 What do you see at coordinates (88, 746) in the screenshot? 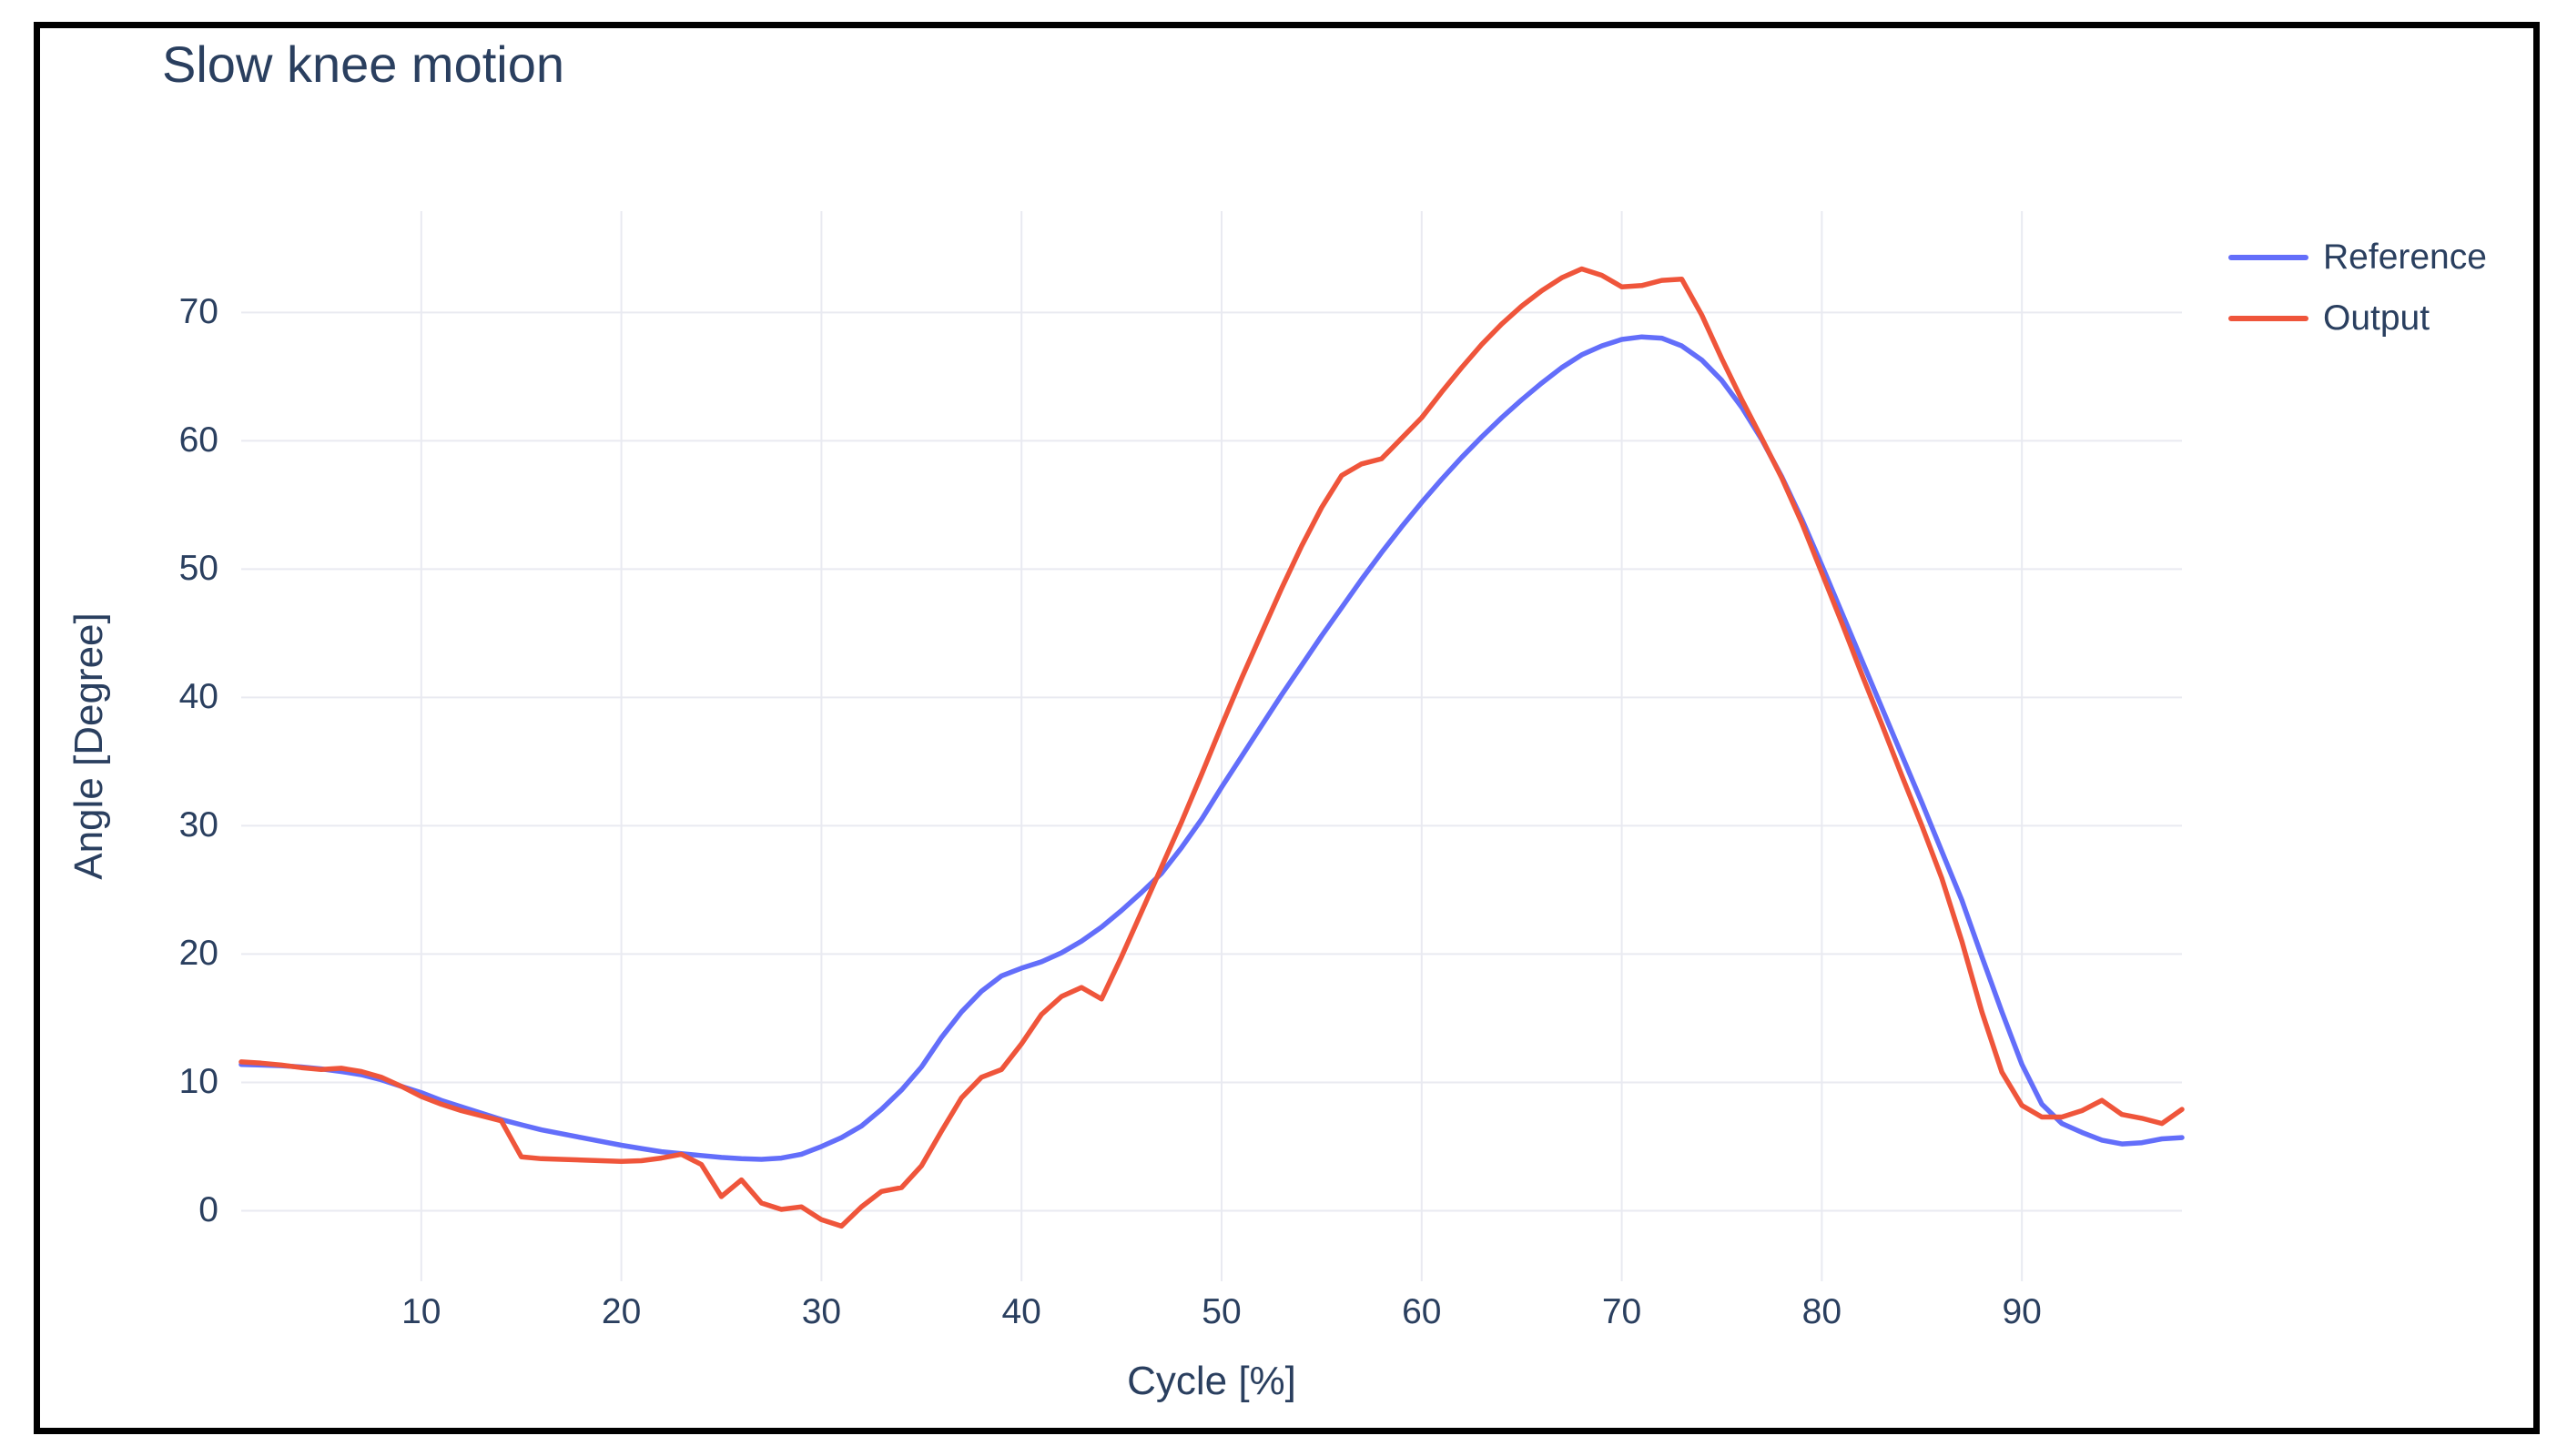
I see `y-axis-title: Angle [Degree]` at bounding box center [88, 746].